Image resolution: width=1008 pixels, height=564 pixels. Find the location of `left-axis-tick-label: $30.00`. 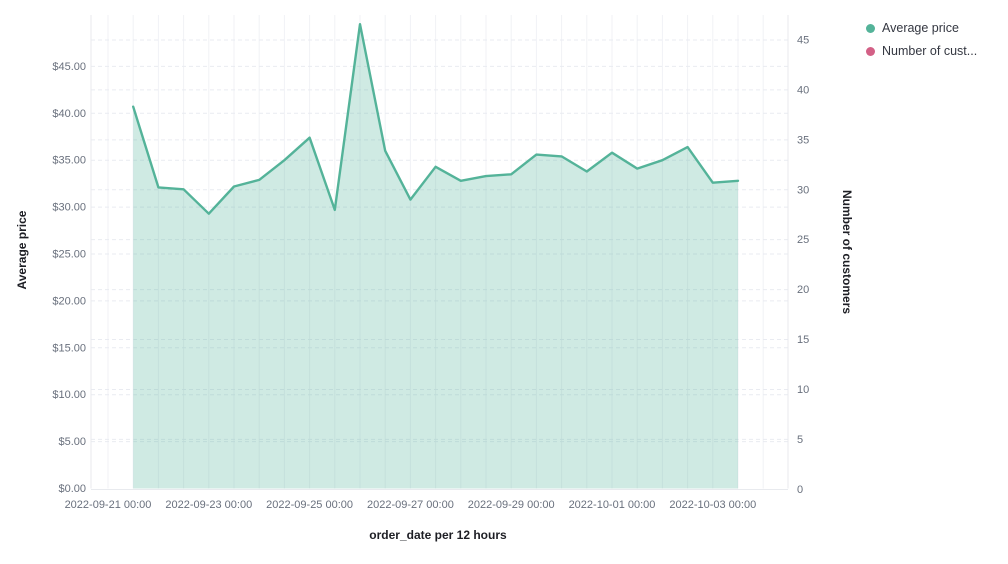

left-axis-tick-label: $30.00 is located at coordinates (69, 208).